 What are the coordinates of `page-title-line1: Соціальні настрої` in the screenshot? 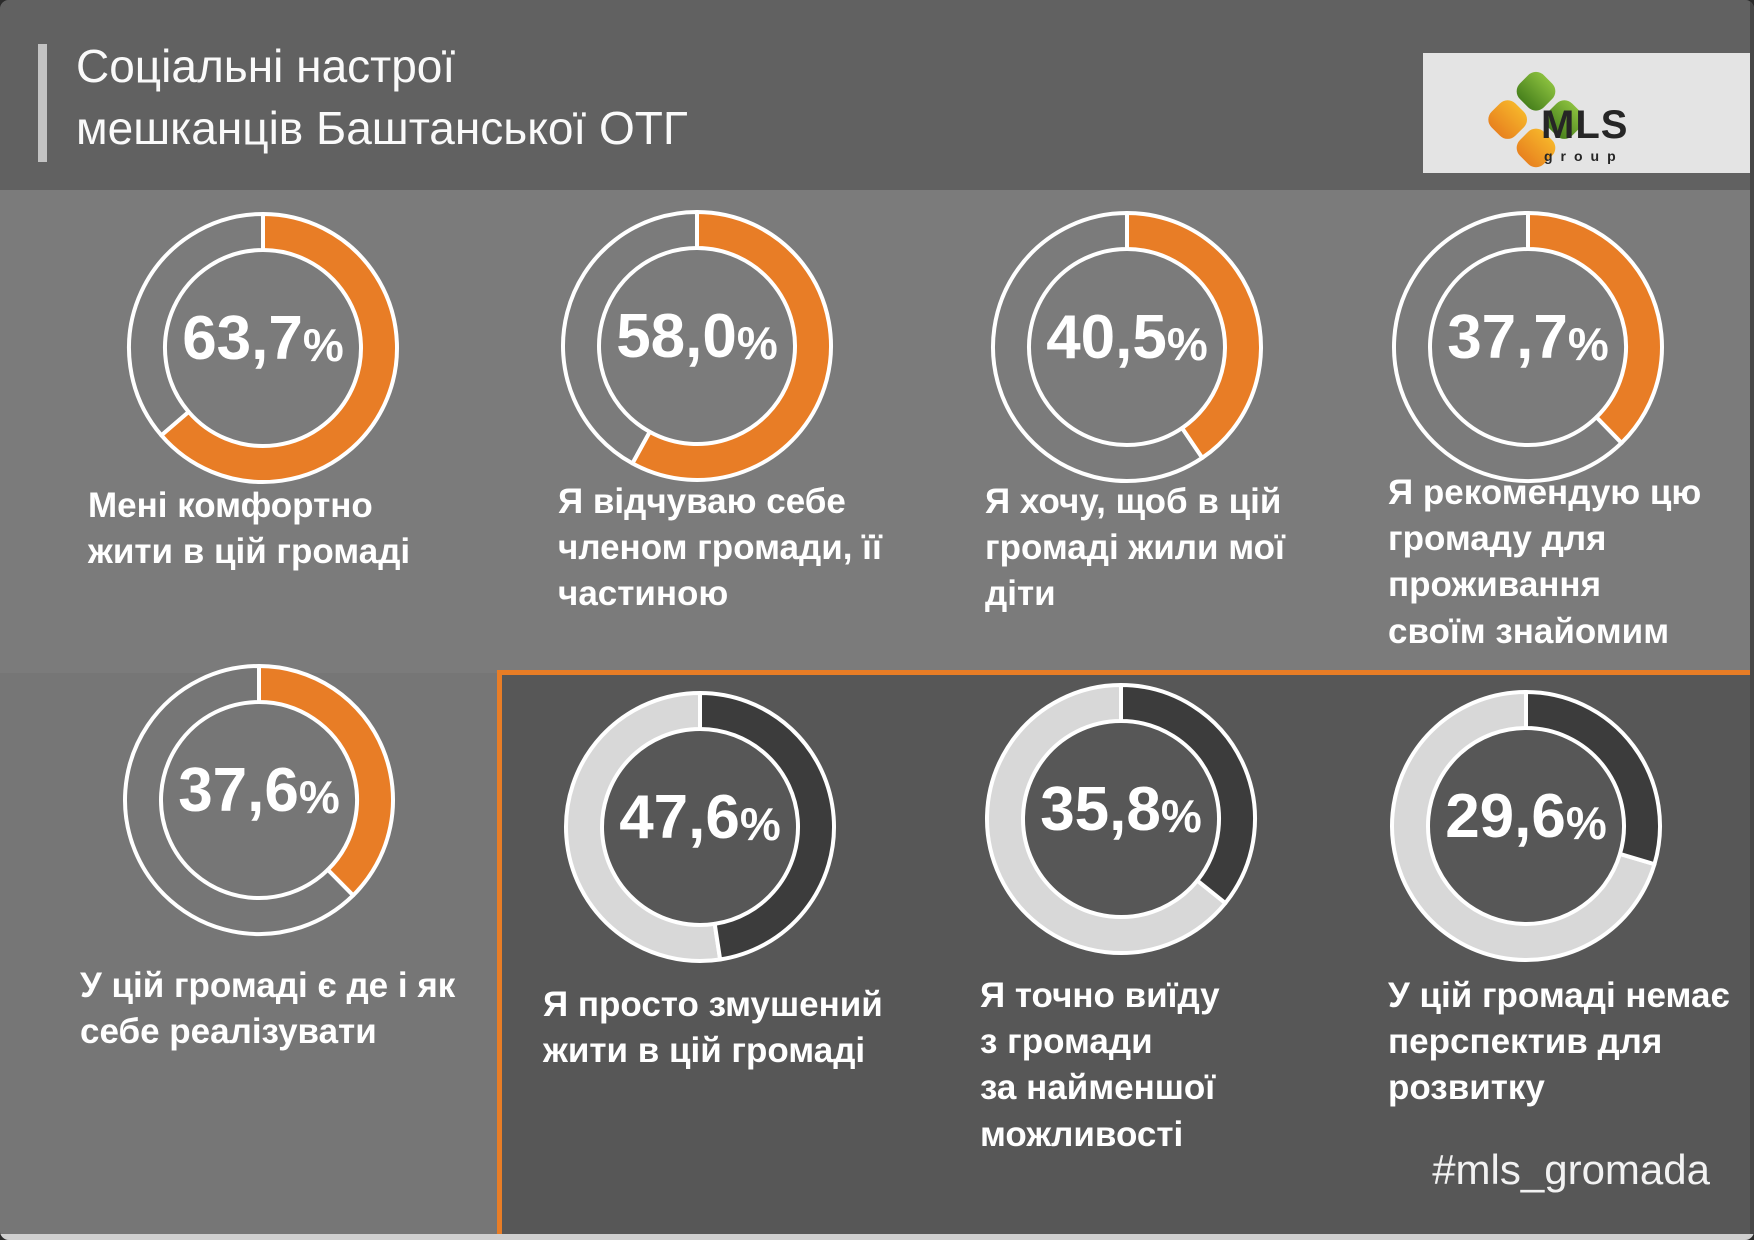 It's located at (266, 66).